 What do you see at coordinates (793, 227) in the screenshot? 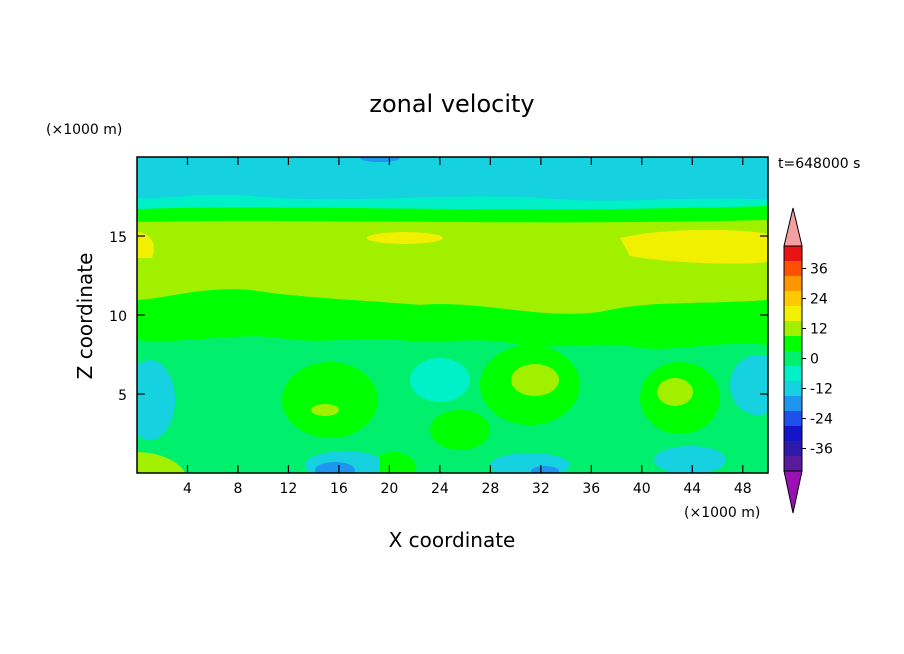
I see `colorbar-over-triangle` at bounding box center [793, 227].